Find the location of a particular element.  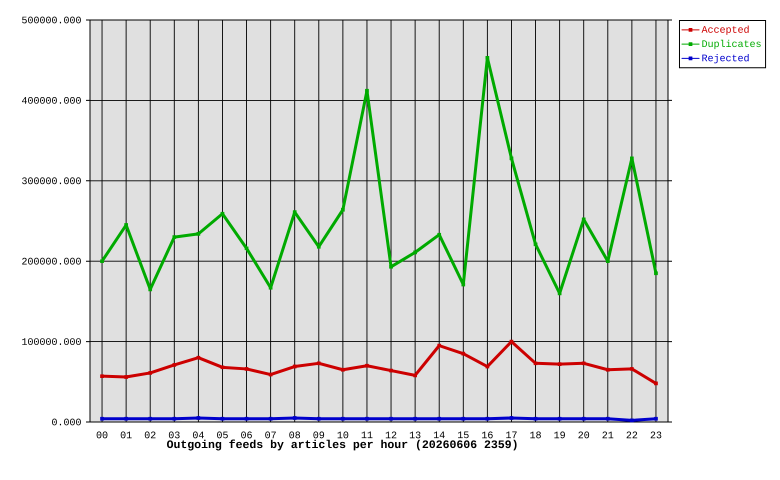

x-tick-label: 22 is located at coordinates (632, 435).